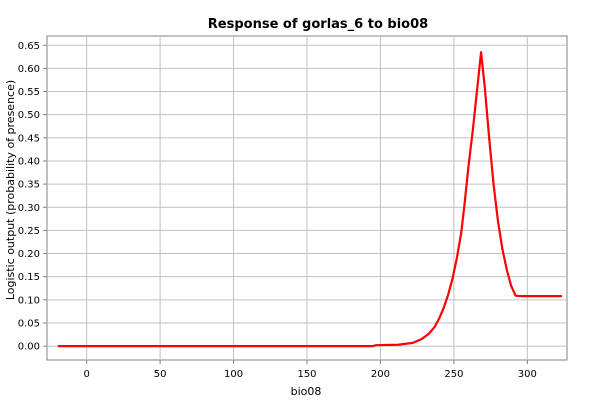 The image size is (600, 400). I want to click on y-tick-label: 0.35, so click(29, 185).